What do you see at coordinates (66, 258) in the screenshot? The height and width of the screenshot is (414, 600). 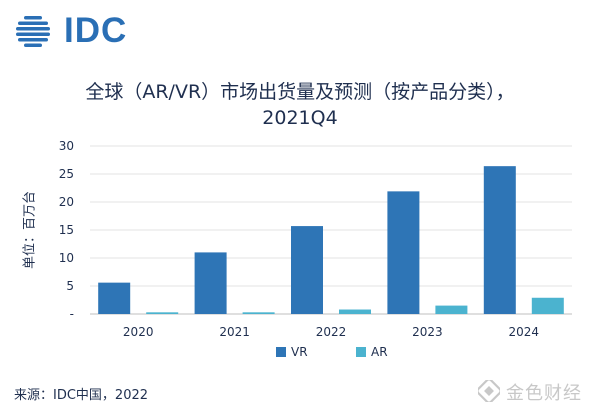 I see `y-tick-label: 10` at bounding box center [66, 258].